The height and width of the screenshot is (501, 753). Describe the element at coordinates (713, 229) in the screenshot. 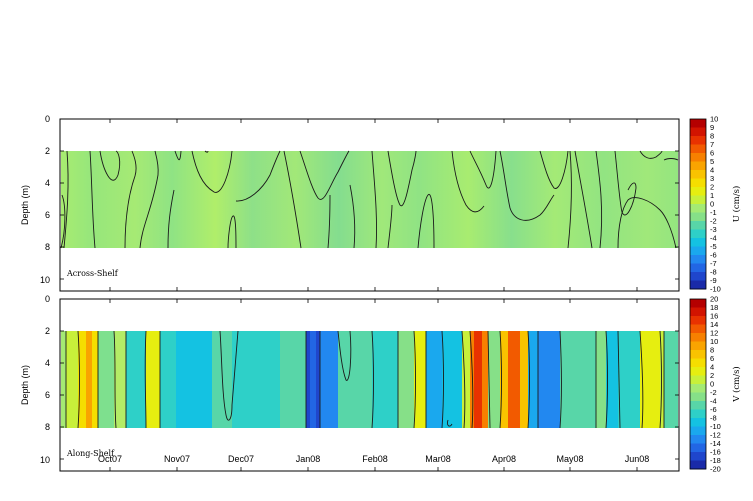

I see `colorbar-tick-label: -3` at that location.